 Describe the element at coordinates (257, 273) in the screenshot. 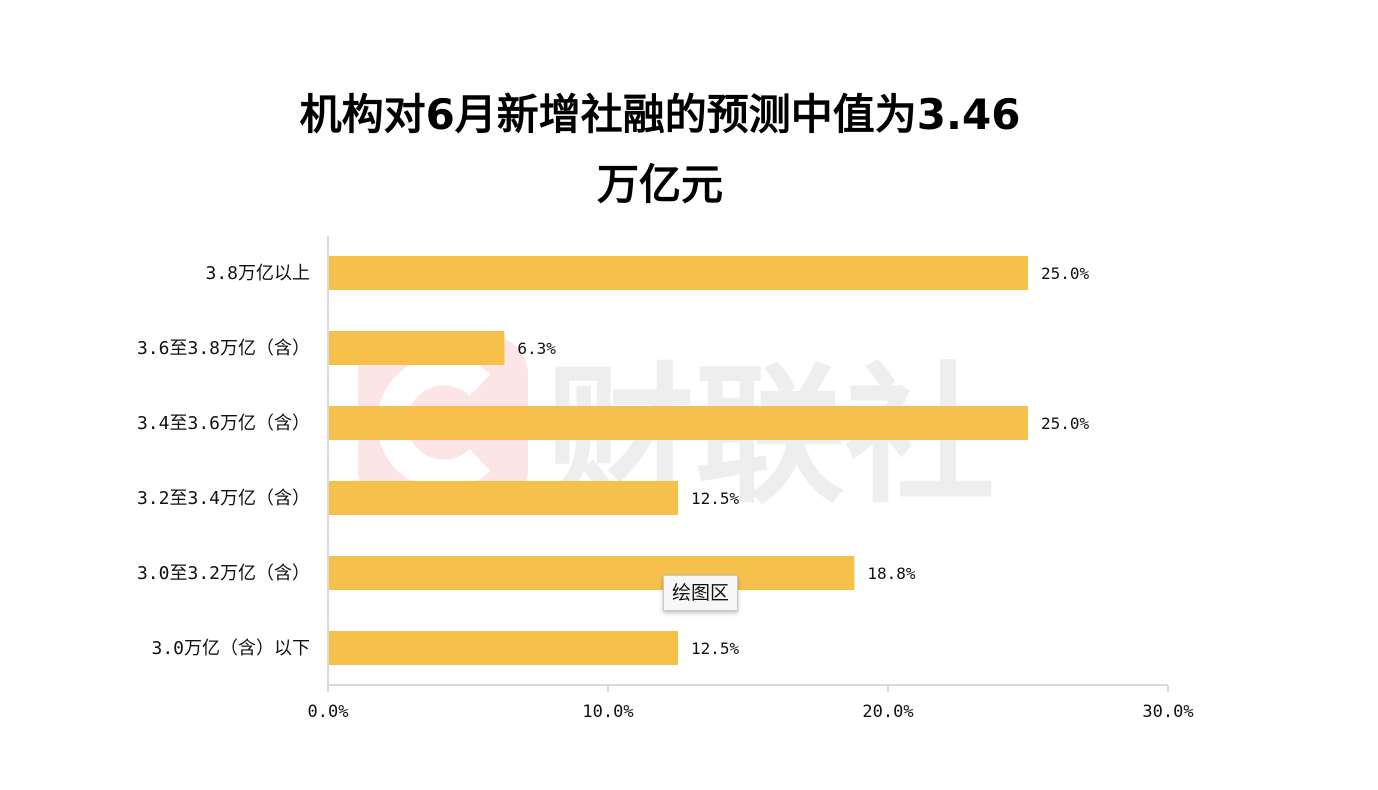

I see `category-label-0: 3.8万亿以上` at that location.